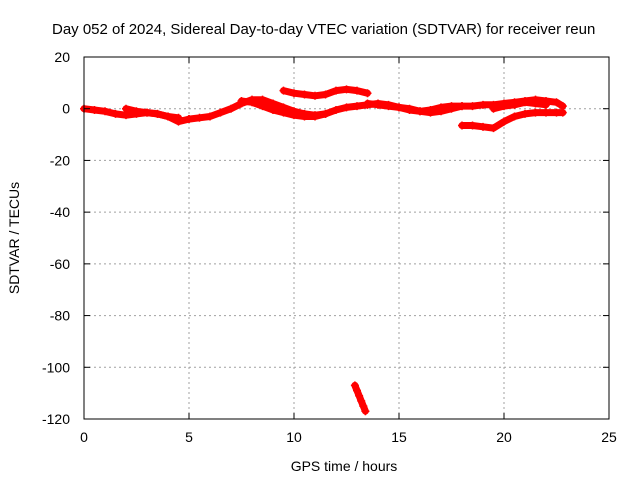 This screenshot has width=640, height=480. Describe the element at coordinates (60, 264) in the screenshot. I see `y-tick-label: -60` at that location.